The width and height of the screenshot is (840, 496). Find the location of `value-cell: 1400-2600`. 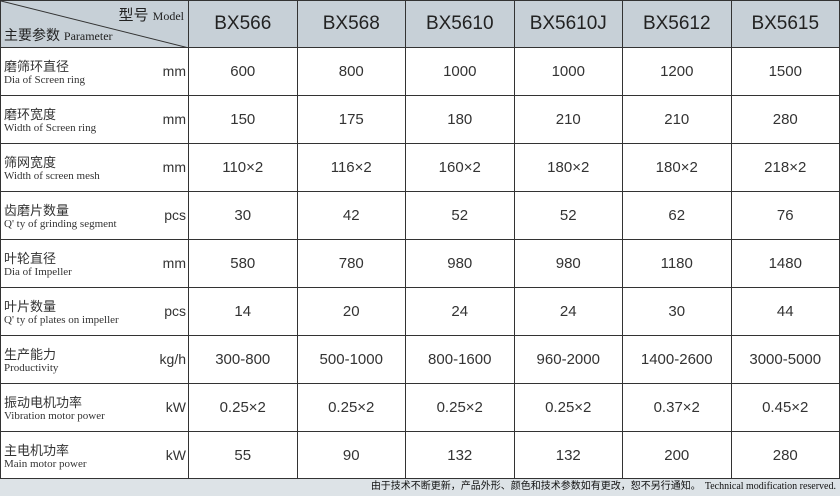

value-cell: 1400-2600 is located at coordinates (677, 359).